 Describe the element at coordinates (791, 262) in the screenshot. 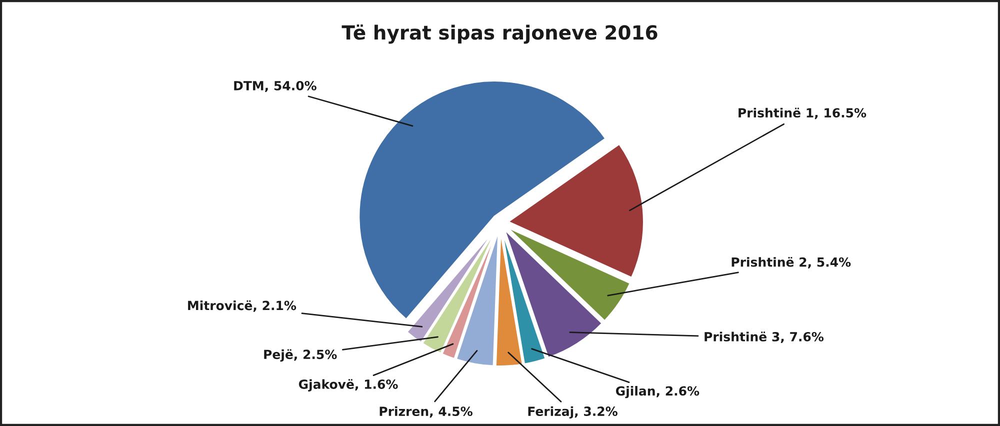

I see `slice-label: Prishtinë 2, 5.4%` at that location.